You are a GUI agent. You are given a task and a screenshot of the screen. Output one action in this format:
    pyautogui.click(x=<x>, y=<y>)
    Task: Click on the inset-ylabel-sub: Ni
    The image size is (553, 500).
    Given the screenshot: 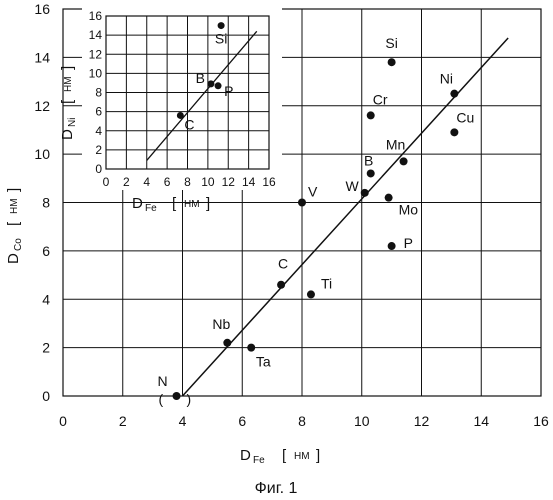 What is the action you would take?
    pyautogui.click(x=72, y=122)
    